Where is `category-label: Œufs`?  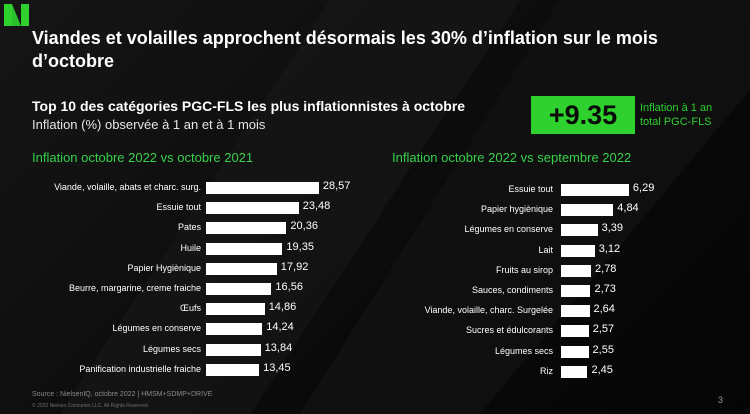
category-label: Œufs is located at coordinates (190, 308).